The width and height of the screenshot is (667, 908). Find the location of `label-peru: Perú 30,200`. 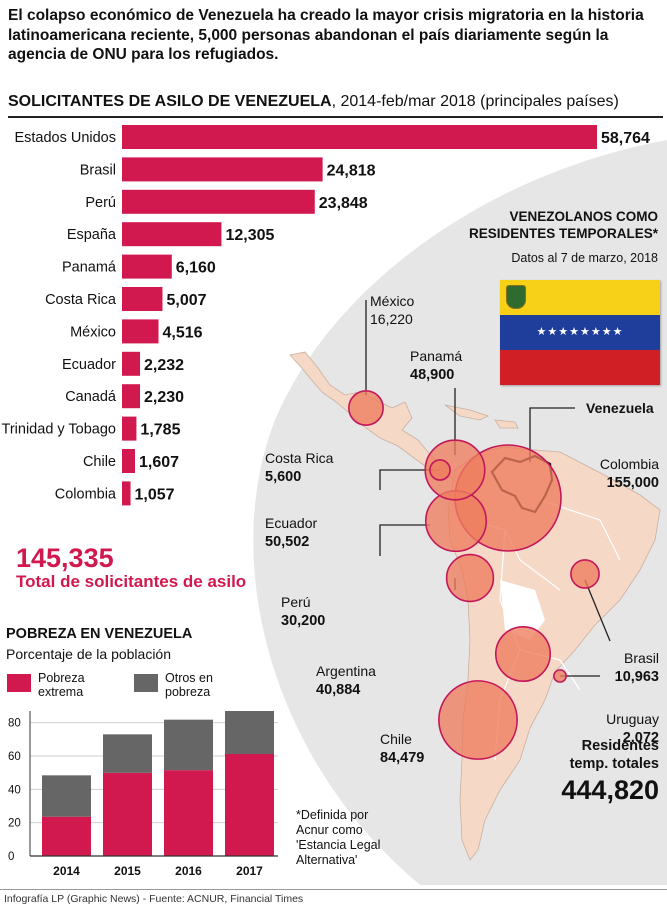

label-peru: Perú 30,200 is located at coordinates (303, 611).